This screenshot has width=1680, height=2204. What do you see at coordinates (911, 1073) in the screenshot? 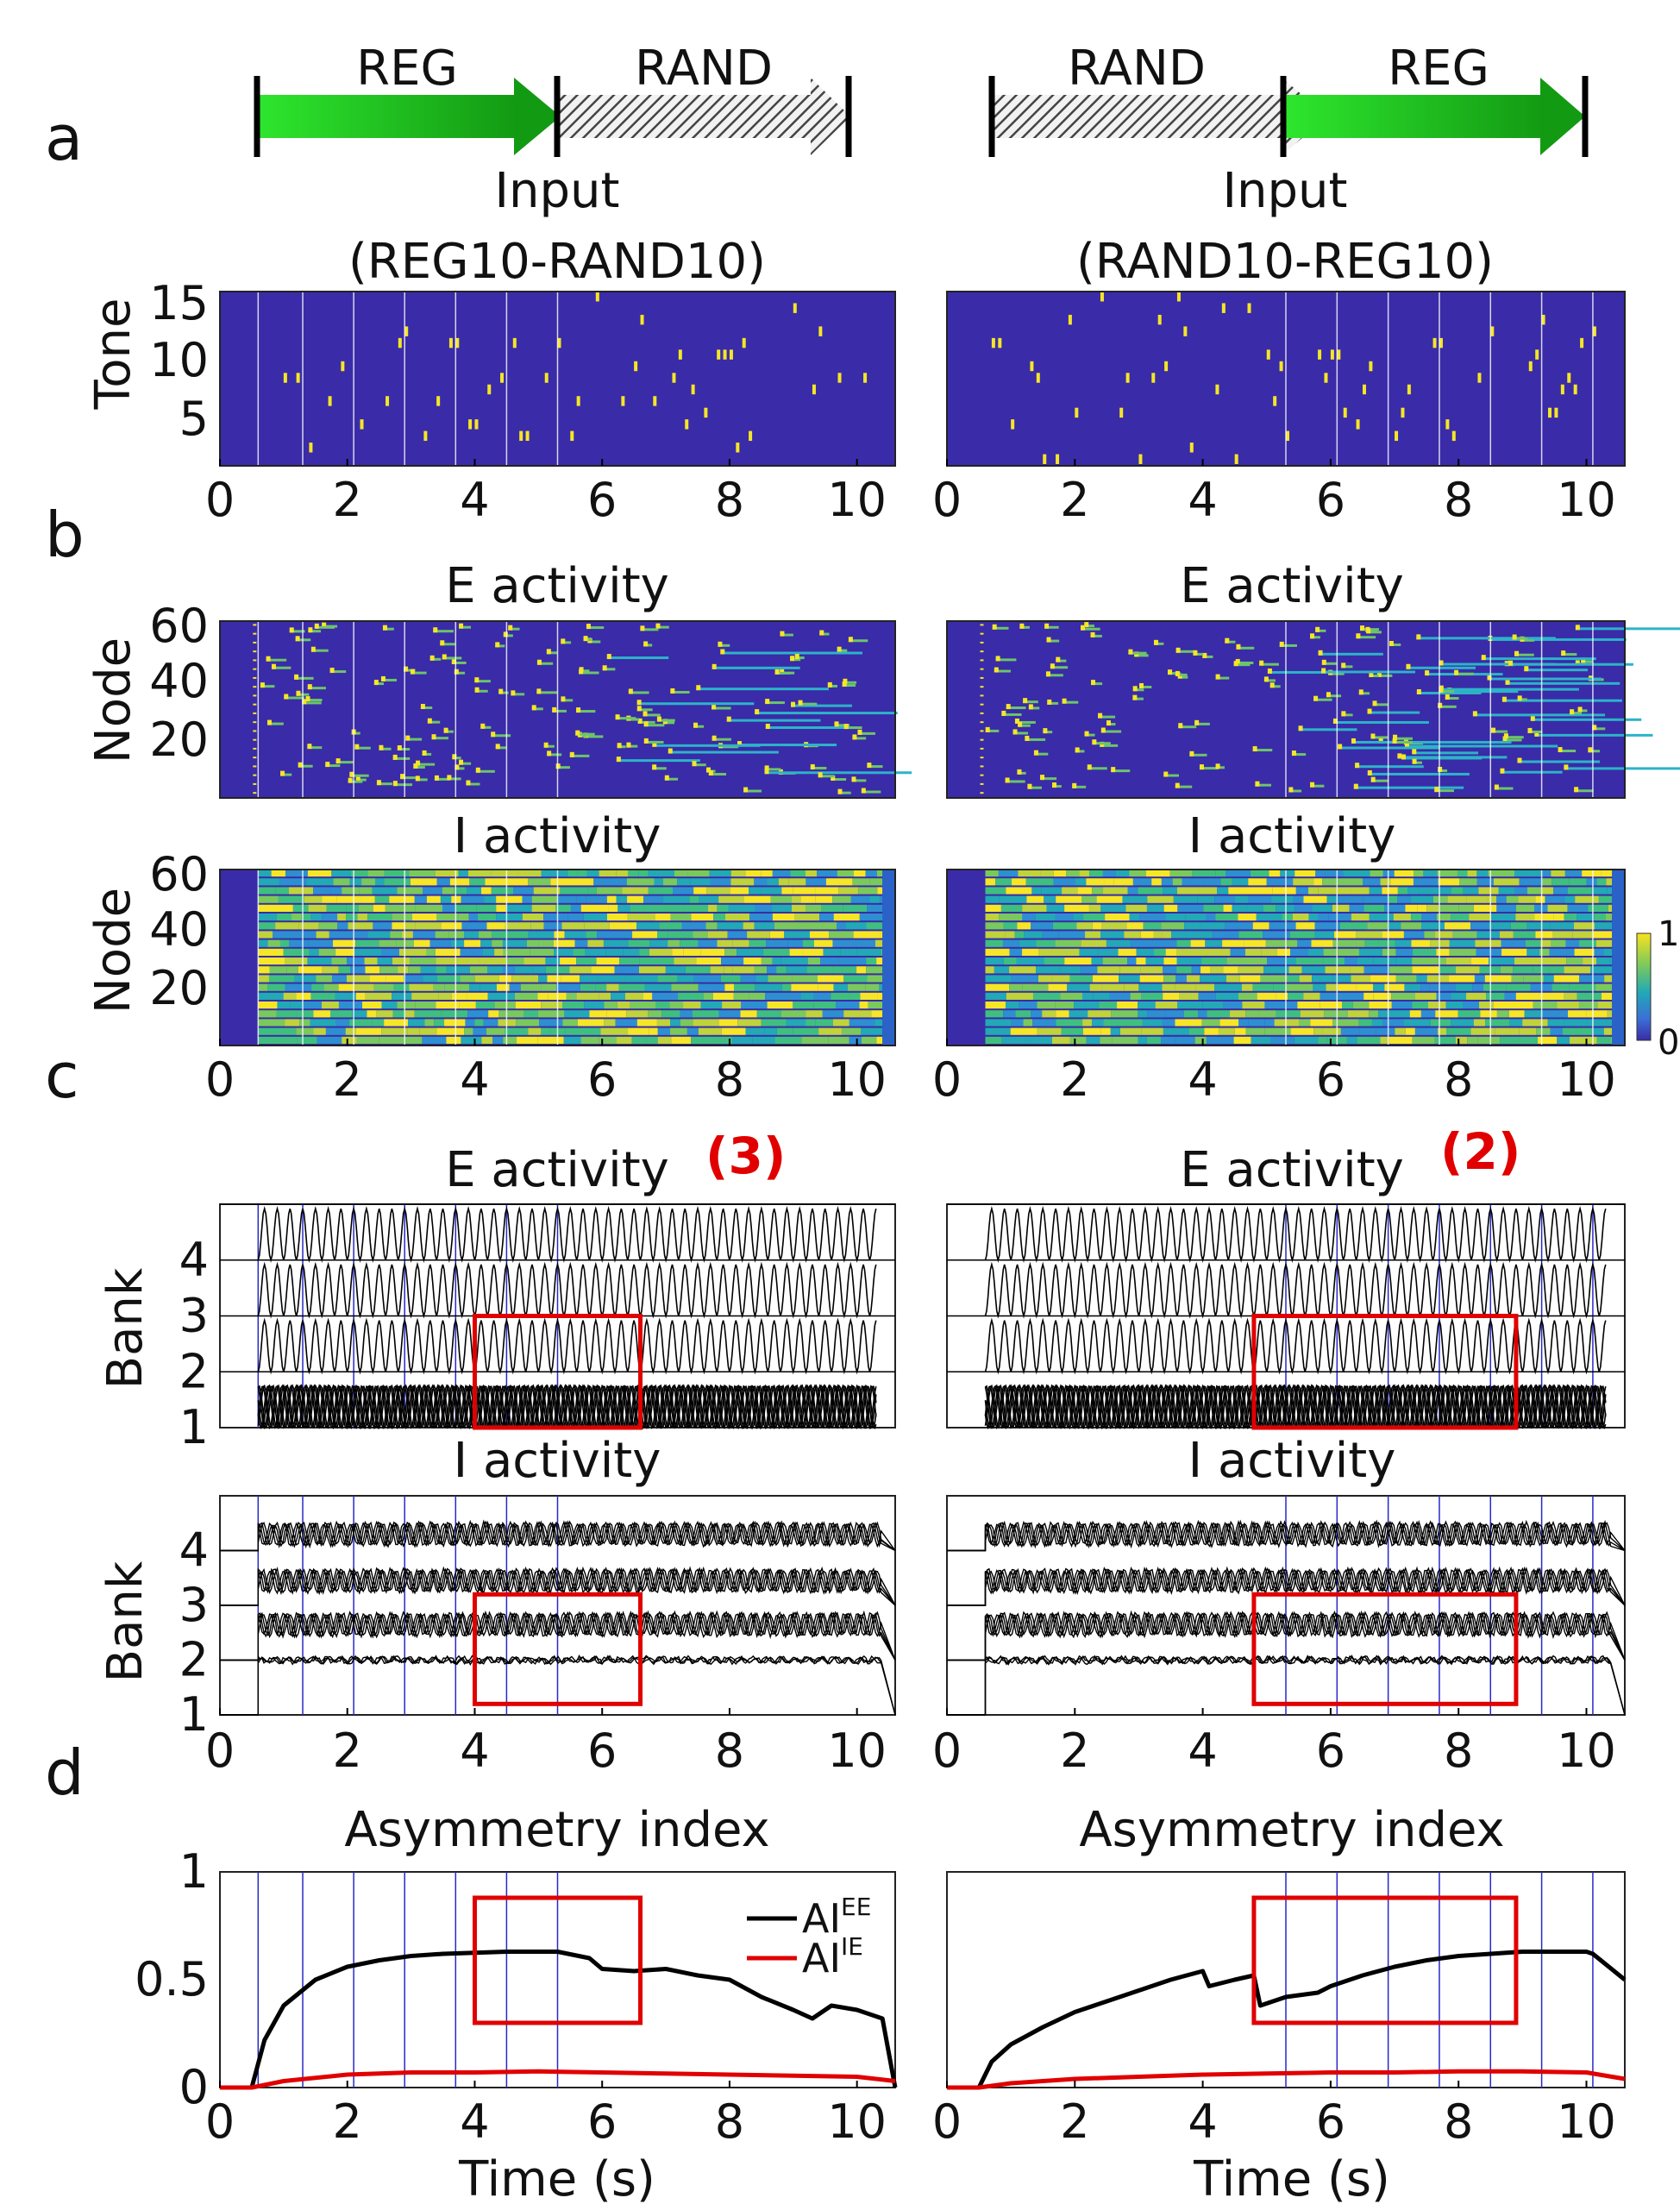
I see `xticks-b: 0 2 4 6 8 10 0 2 4 6 8 10` at bounding box center [911, 1073].